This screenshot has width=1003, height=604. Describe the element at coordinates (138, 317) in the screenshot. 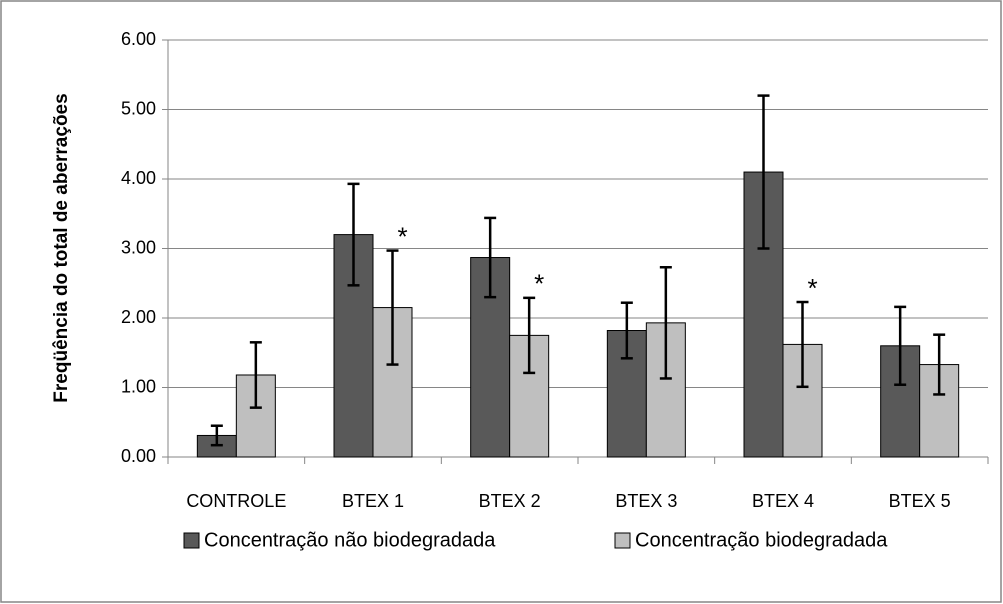

I see `y-tick-label: 2.00` at that location.